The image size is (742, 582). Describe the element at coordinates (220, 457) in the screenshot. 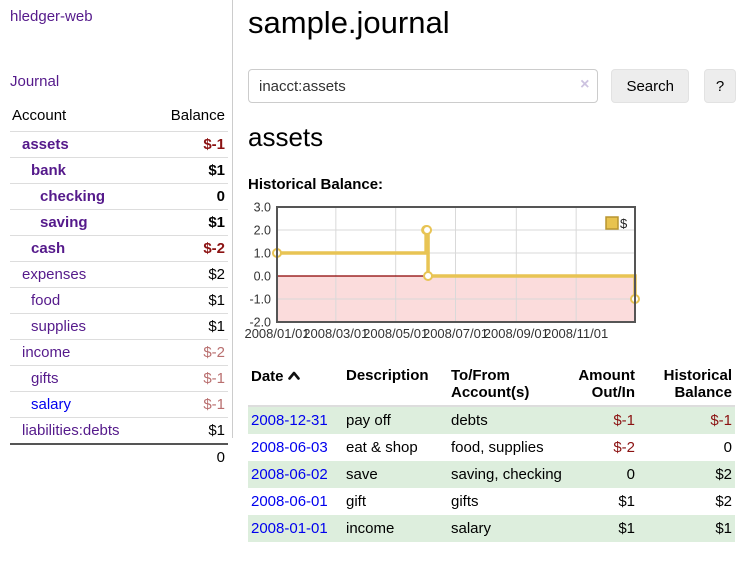

I see `accounts-total-value: 0` at that location.